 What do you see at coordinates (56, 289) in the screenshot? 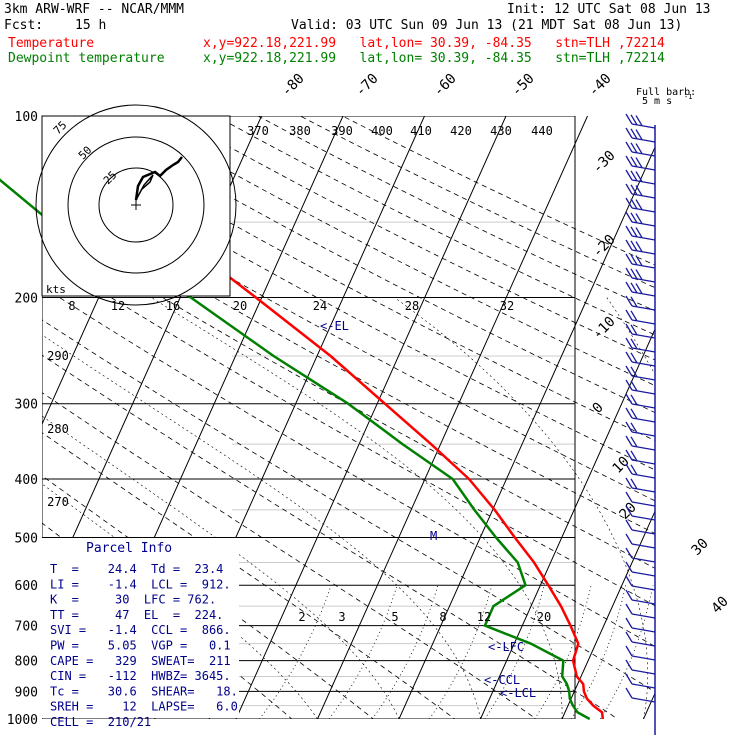
I see `hodograph-units: kts` at bounding box center [56, 289].